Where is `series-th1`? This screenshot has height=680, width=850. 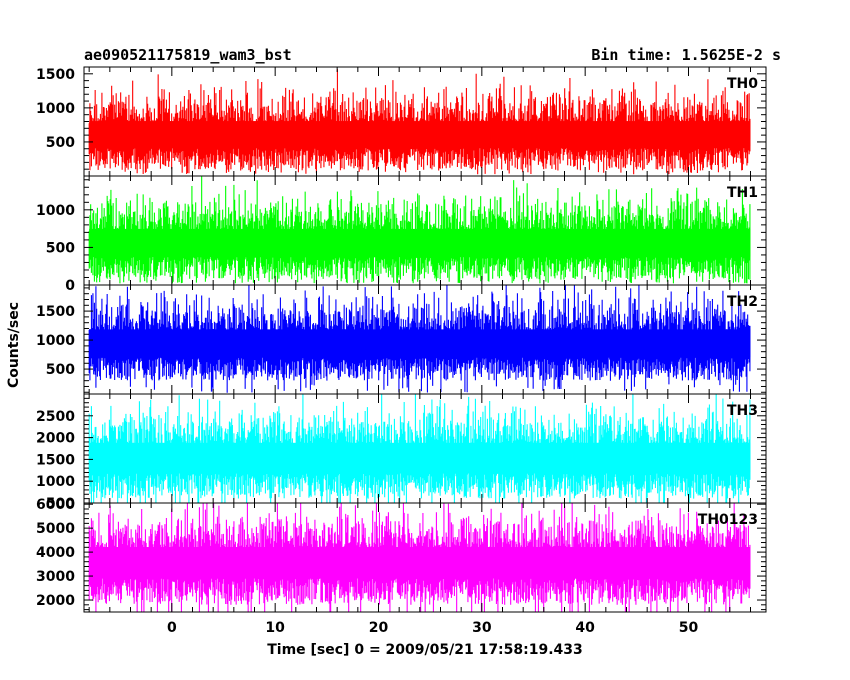 series-th1 is located at coordinates (419, 230).